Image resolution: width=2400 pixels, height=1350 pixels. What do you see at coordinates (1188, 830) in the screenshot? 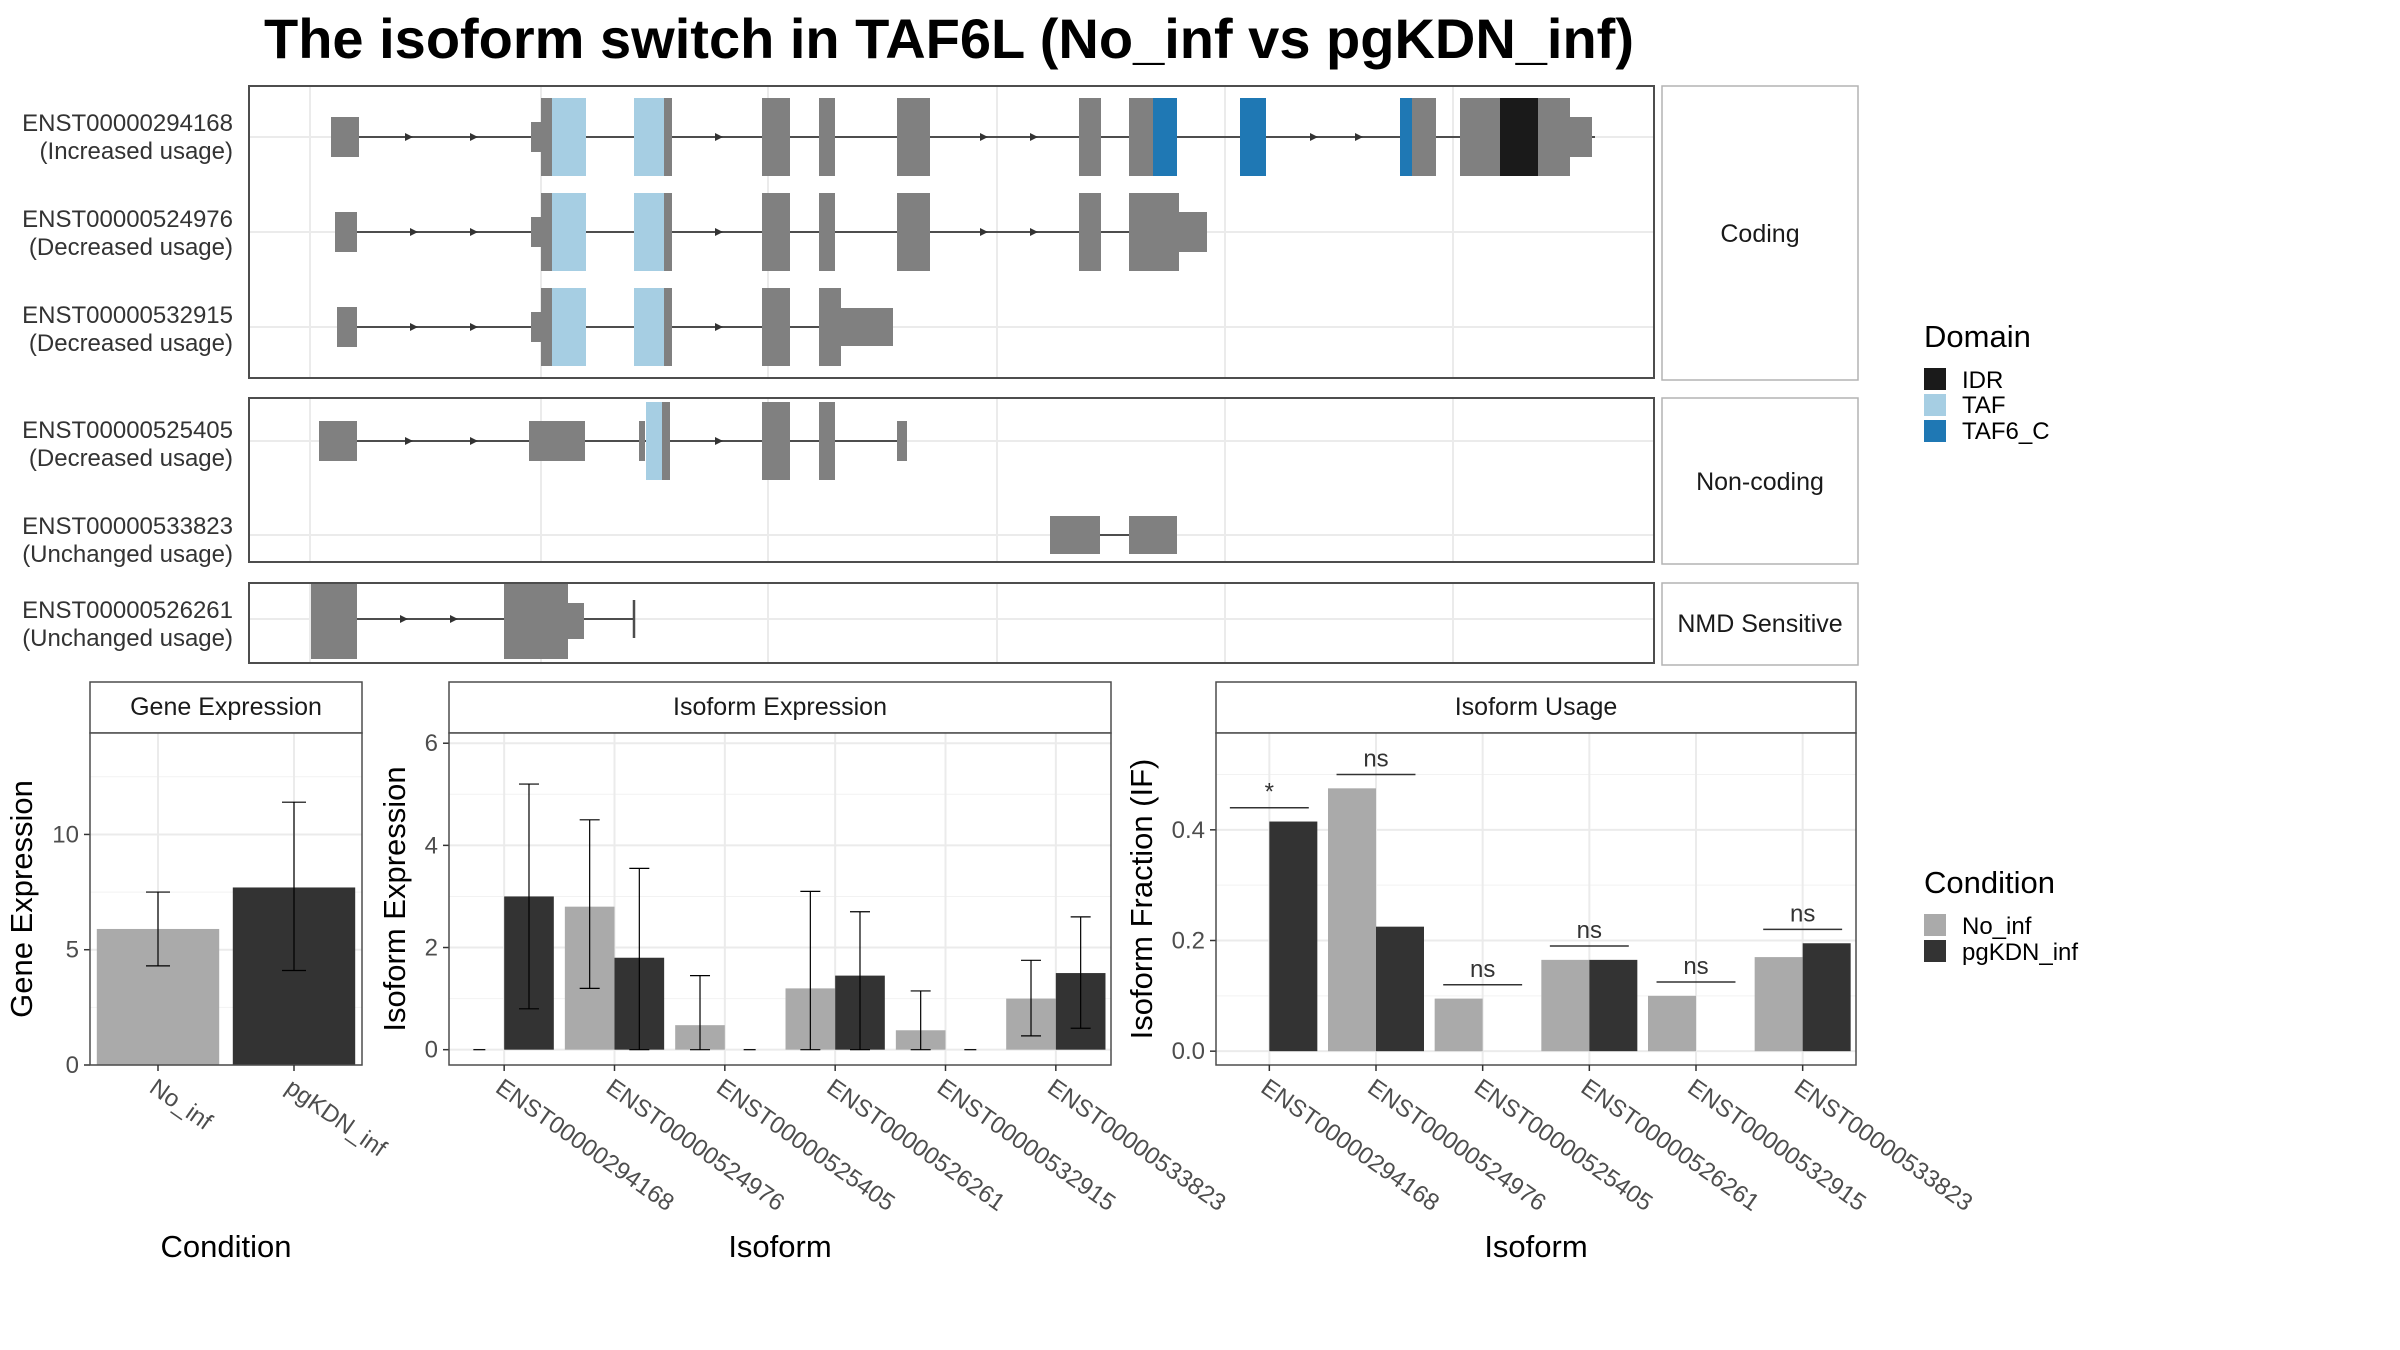
I see `y-tick-label: 0.4` at bounding box center [1188, 830].